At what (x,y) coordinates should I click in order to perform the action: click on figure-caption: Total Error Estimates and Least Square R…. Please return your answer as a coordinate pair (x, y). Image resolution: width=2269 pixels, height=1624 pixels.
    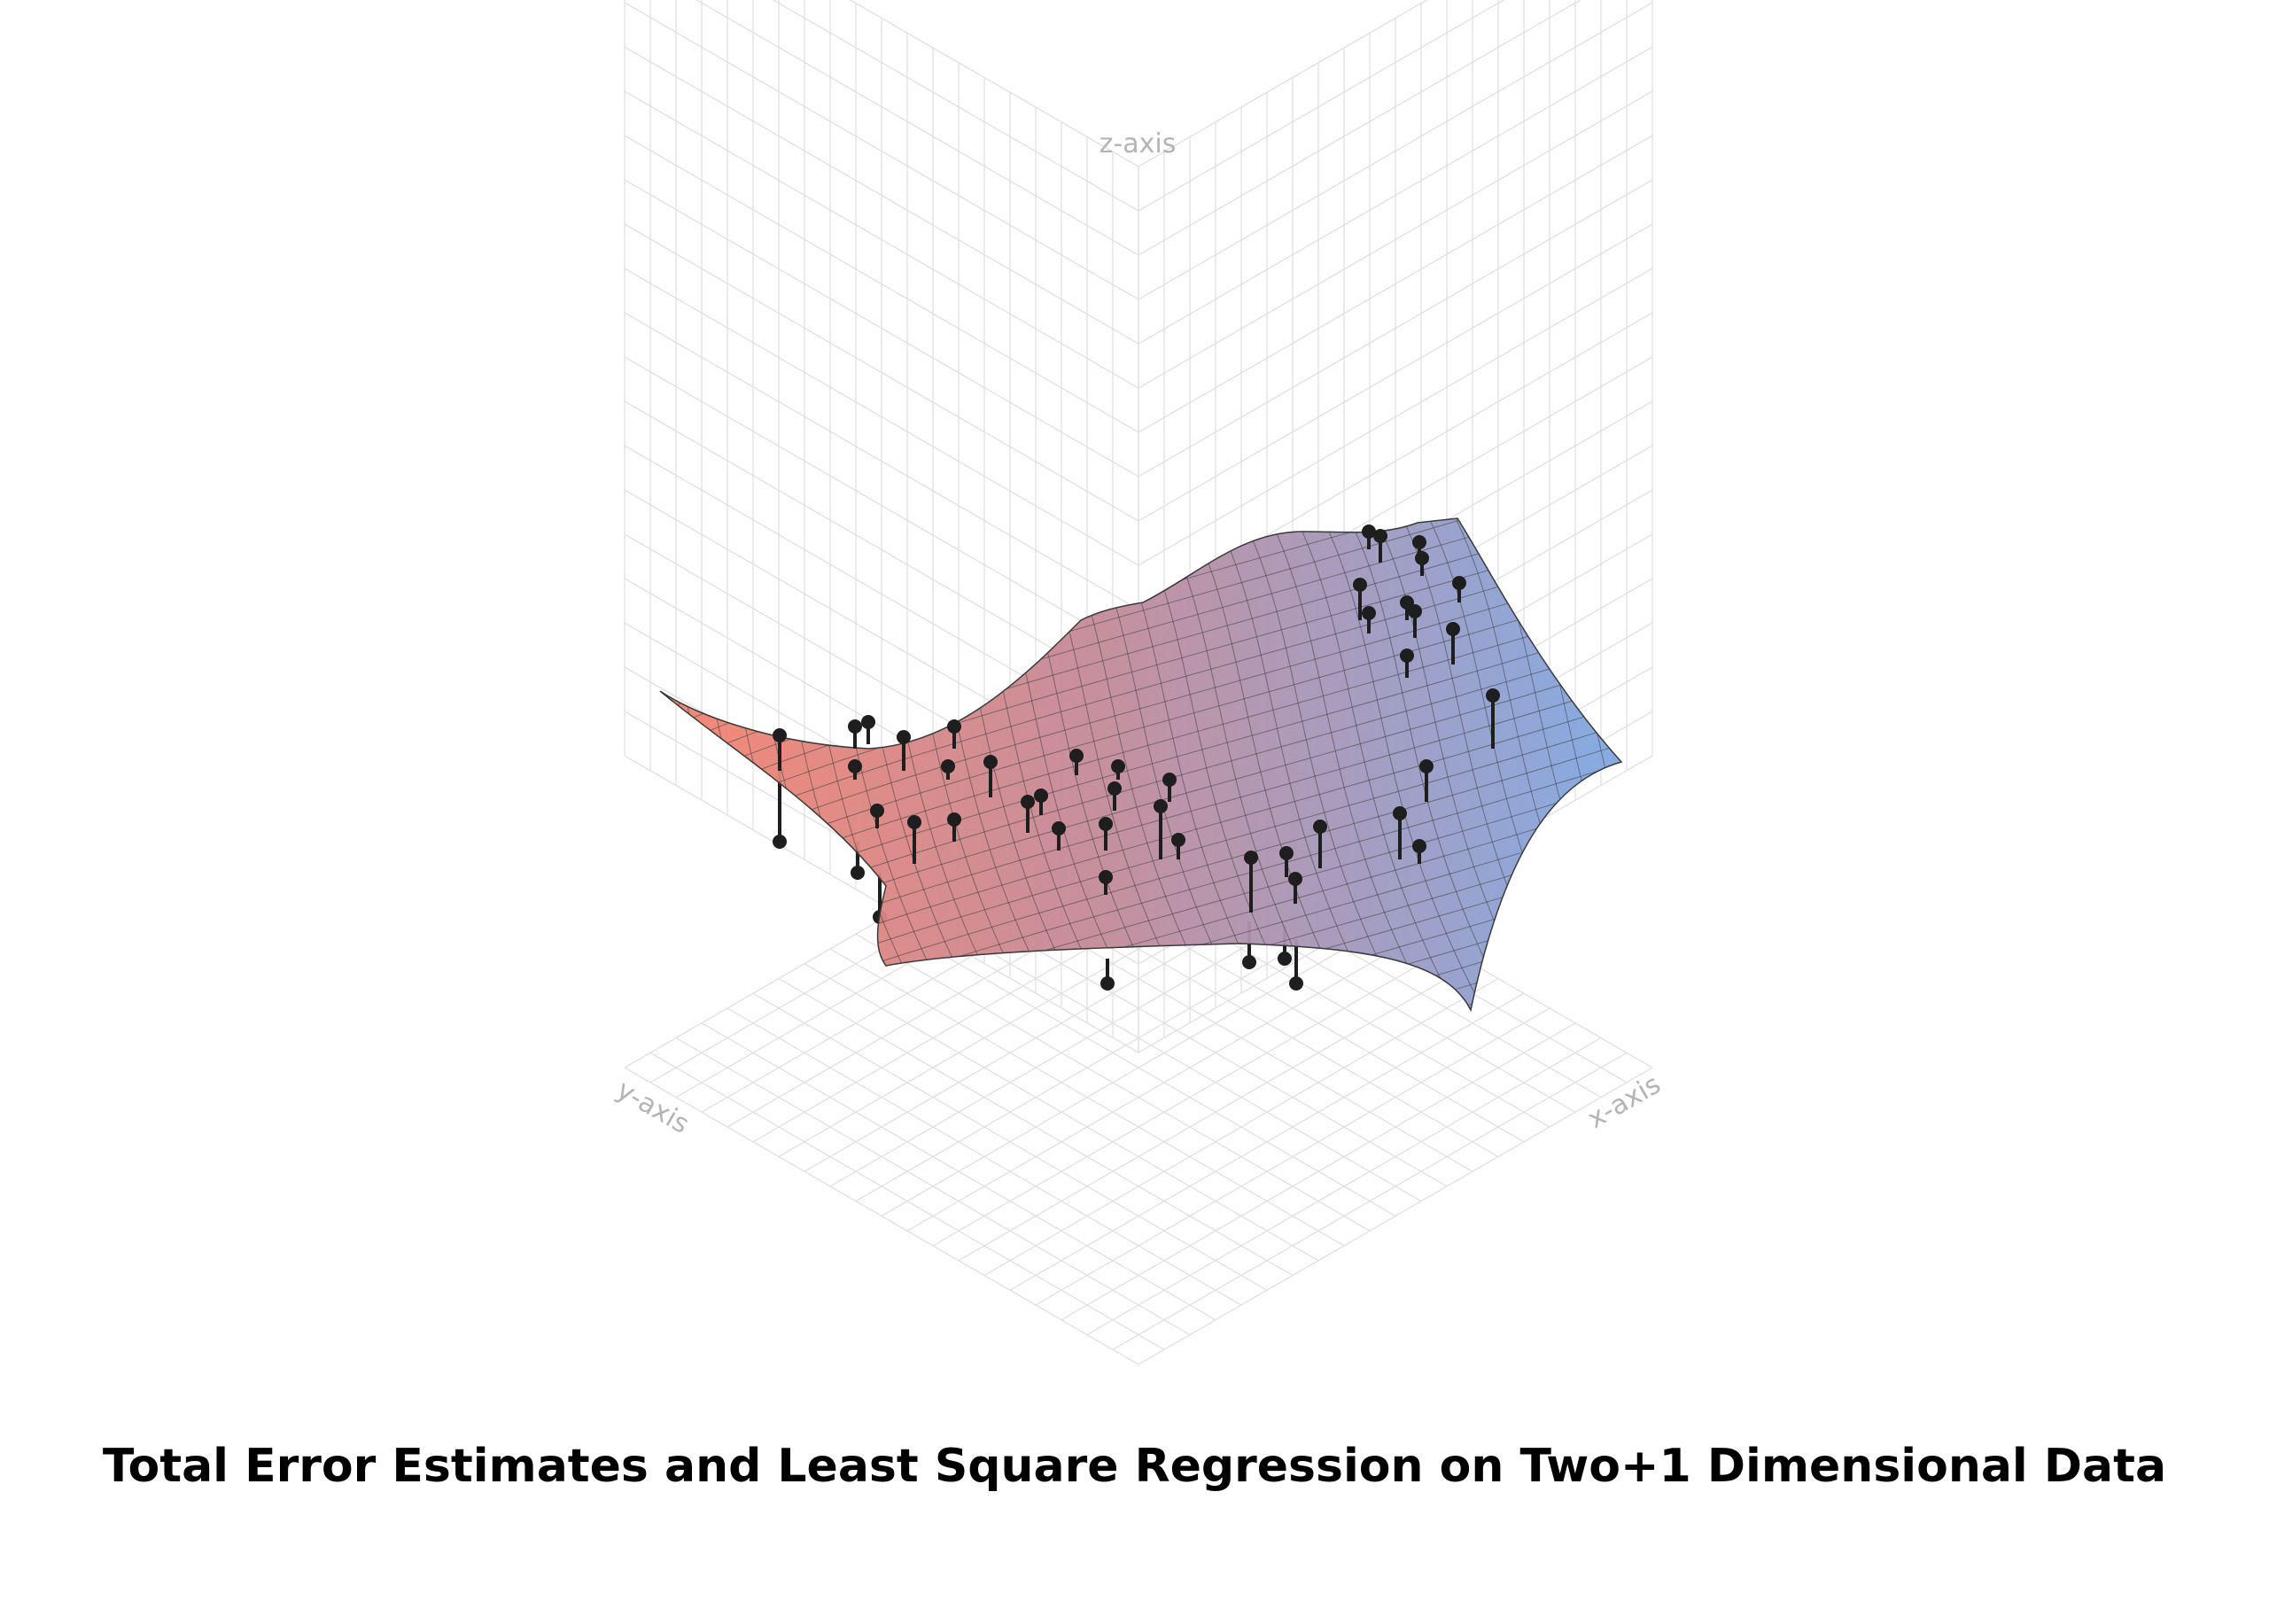
    Looking at the image, I should click on (1134, 1467).